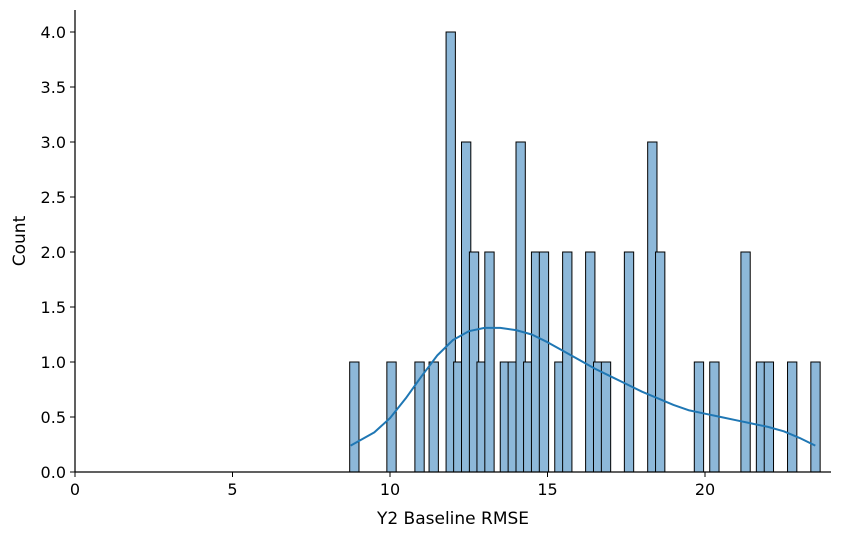 The image size is (860, 535). I want to click on x-tick-label: 10, so click(390, 489).